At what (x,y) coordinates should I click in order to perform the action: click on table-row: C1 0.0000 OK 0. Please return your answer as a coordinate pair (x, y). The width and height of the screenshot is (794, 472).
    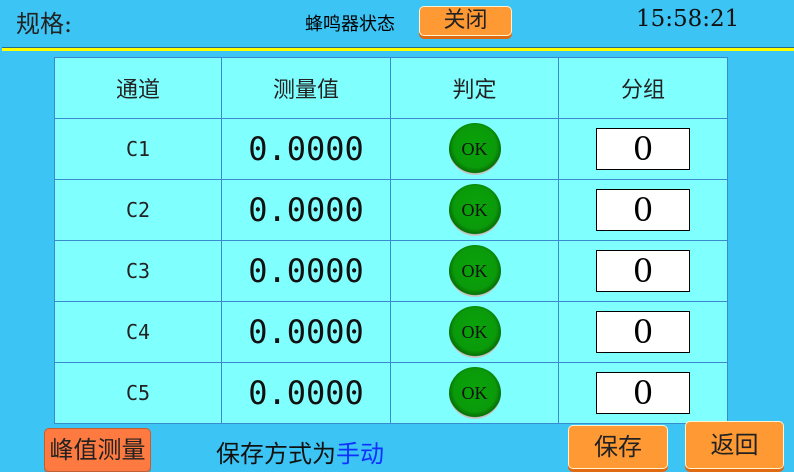
    Looking at the image, I should click on (391, 149).